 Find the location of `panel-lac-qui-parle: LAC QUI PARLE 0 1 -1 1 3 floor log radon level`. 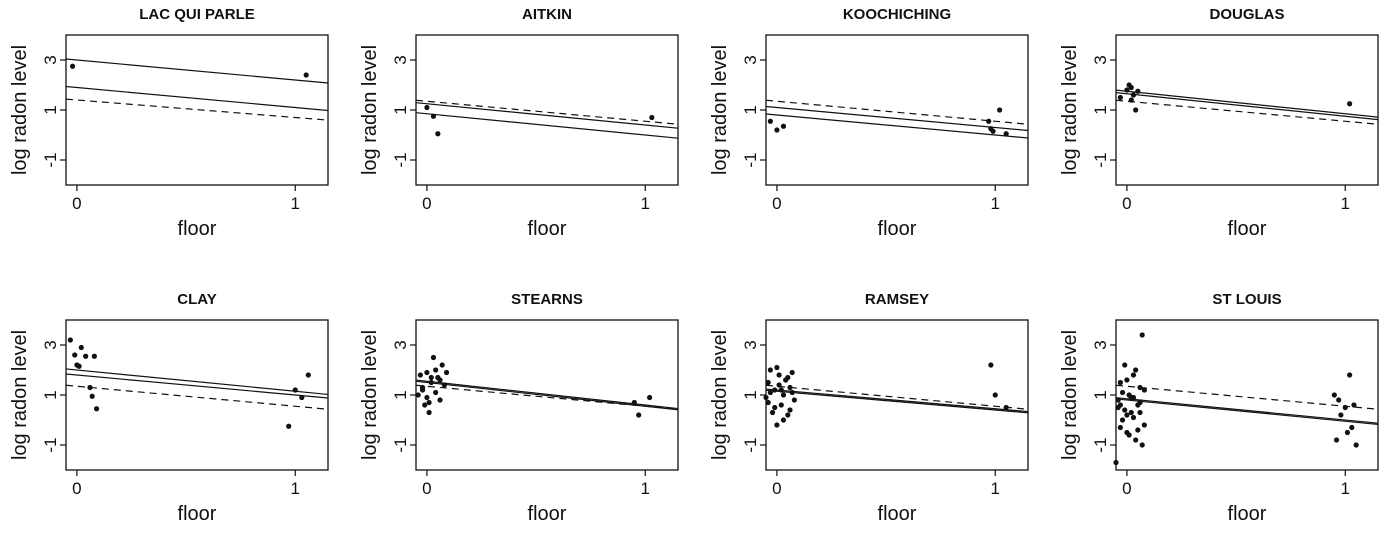

panel-lac-qui-parle: LAC QUI PARLE 0 1 -1 1 3 floor log radon level is located at coordinates (169, 123).